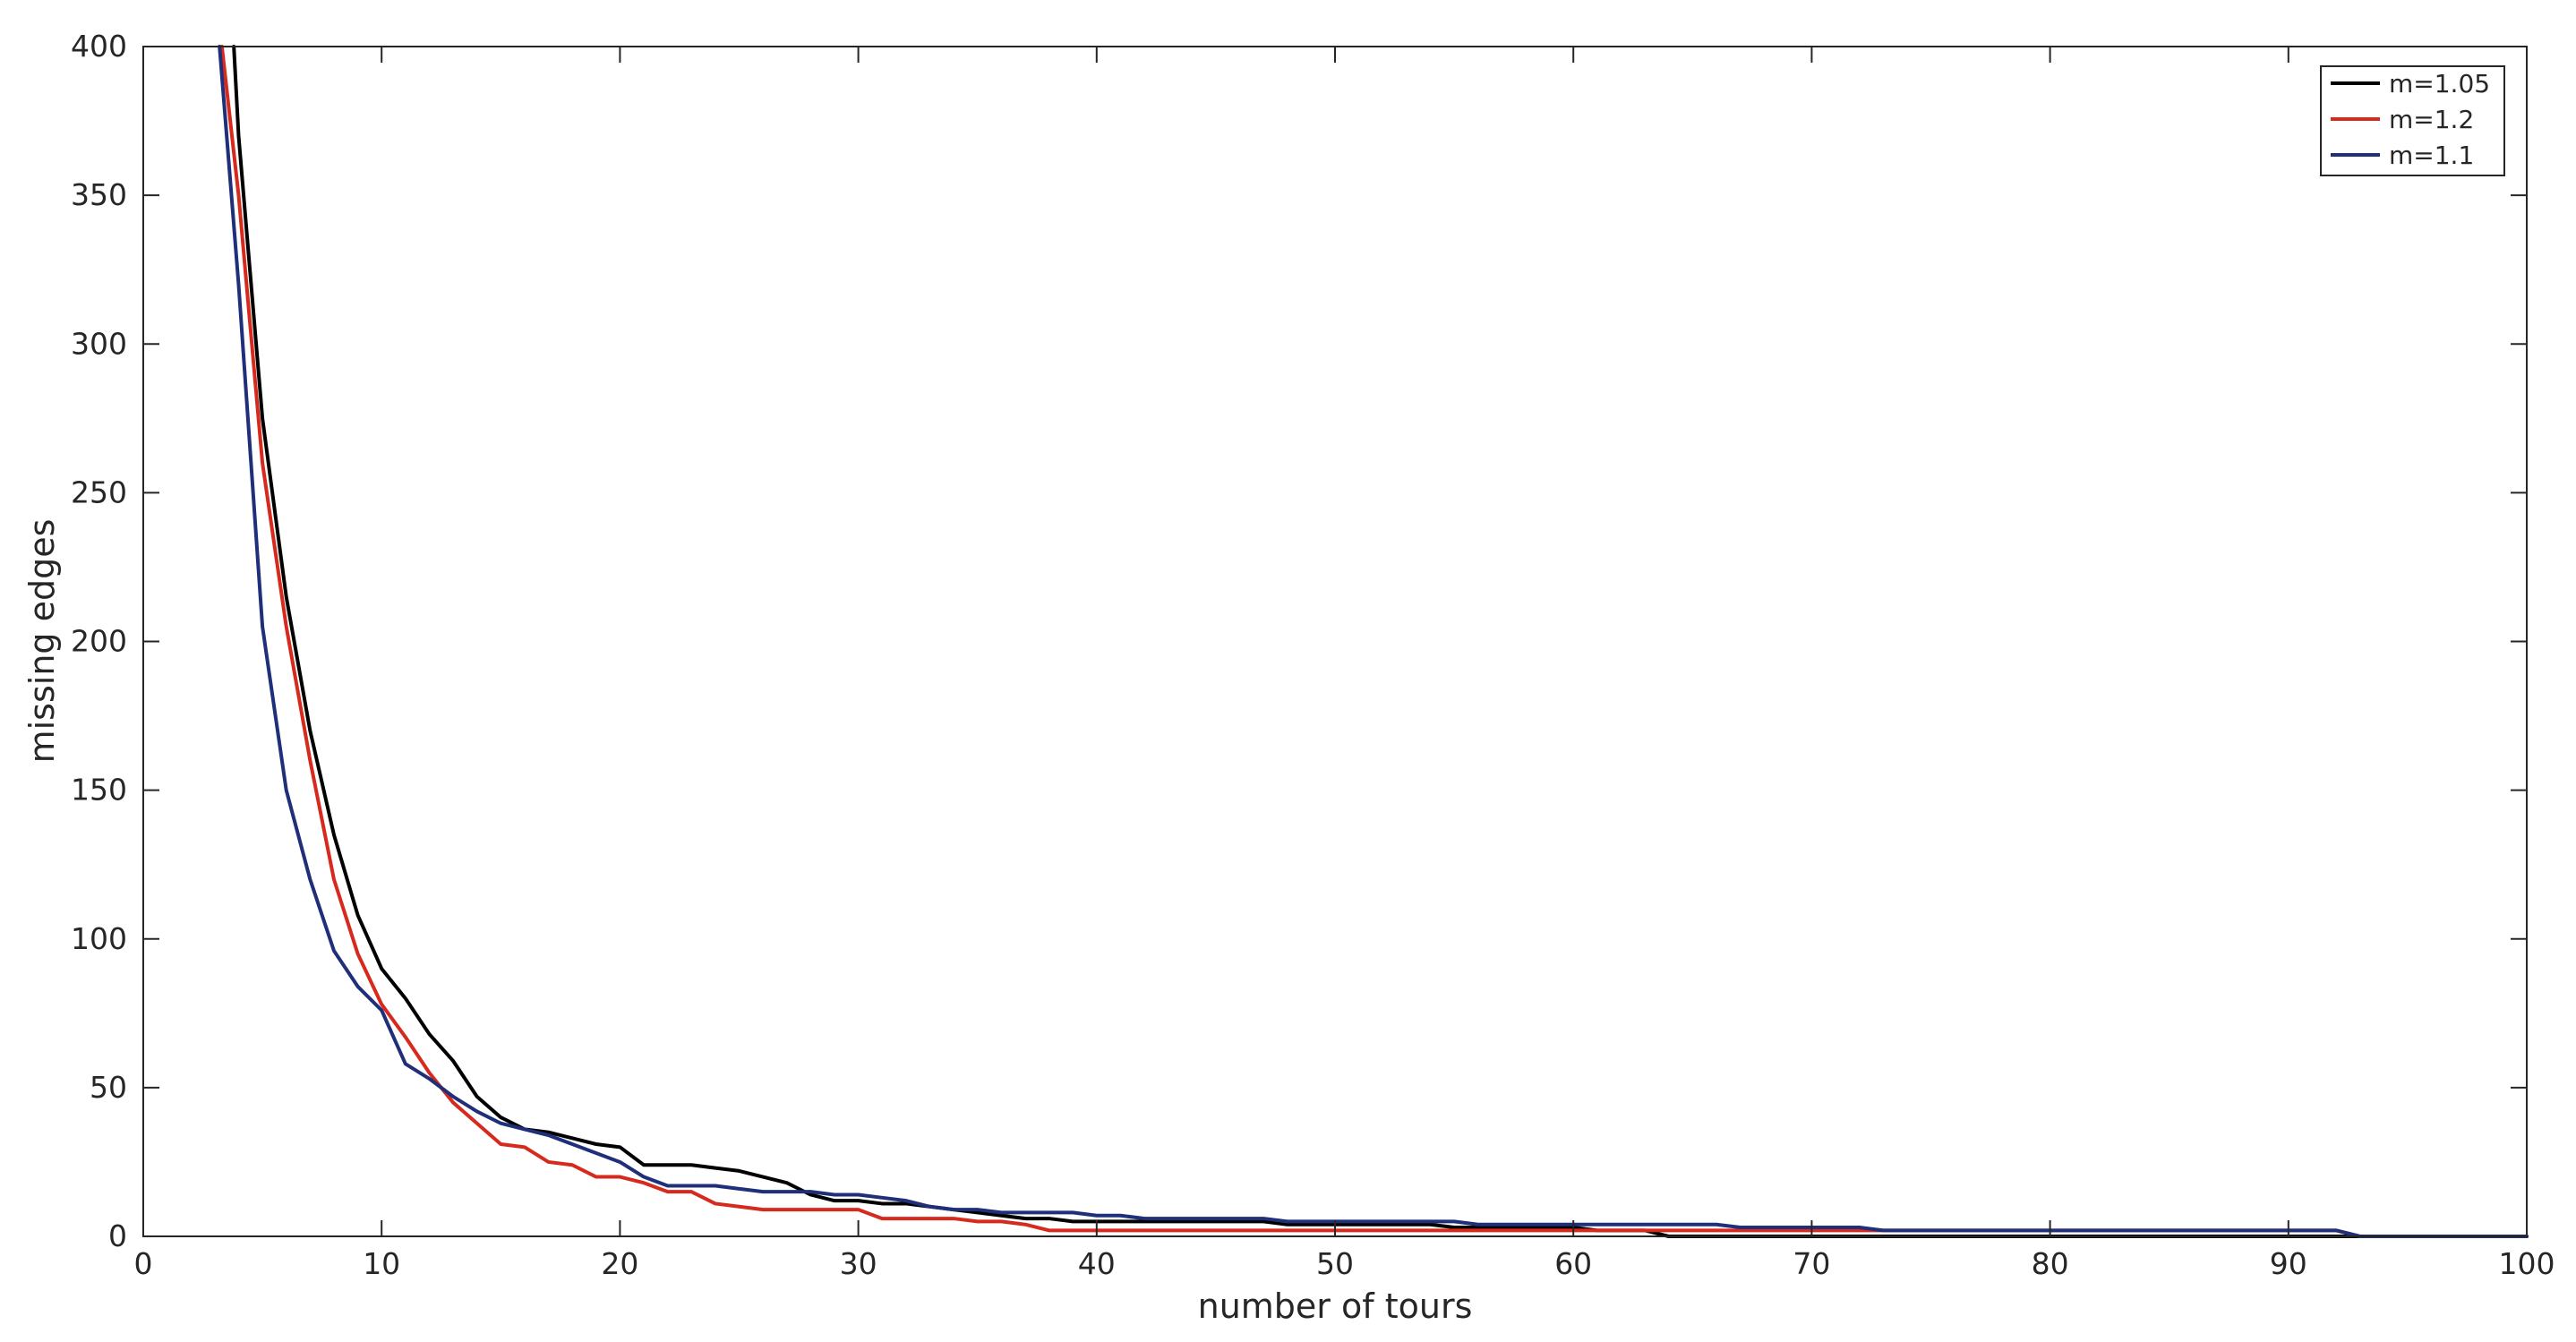 This screenshot has width=2576, height=1342. Describe the element at coordinates (381, 1263) in the screenshot. I see `x-tick-label: 10` at that location.